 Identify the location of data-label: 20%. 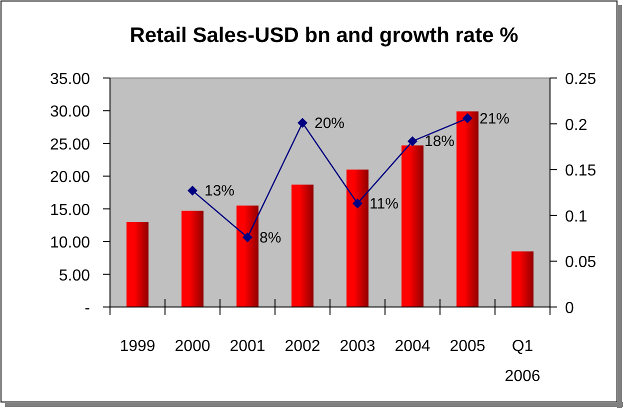
(329, 123).